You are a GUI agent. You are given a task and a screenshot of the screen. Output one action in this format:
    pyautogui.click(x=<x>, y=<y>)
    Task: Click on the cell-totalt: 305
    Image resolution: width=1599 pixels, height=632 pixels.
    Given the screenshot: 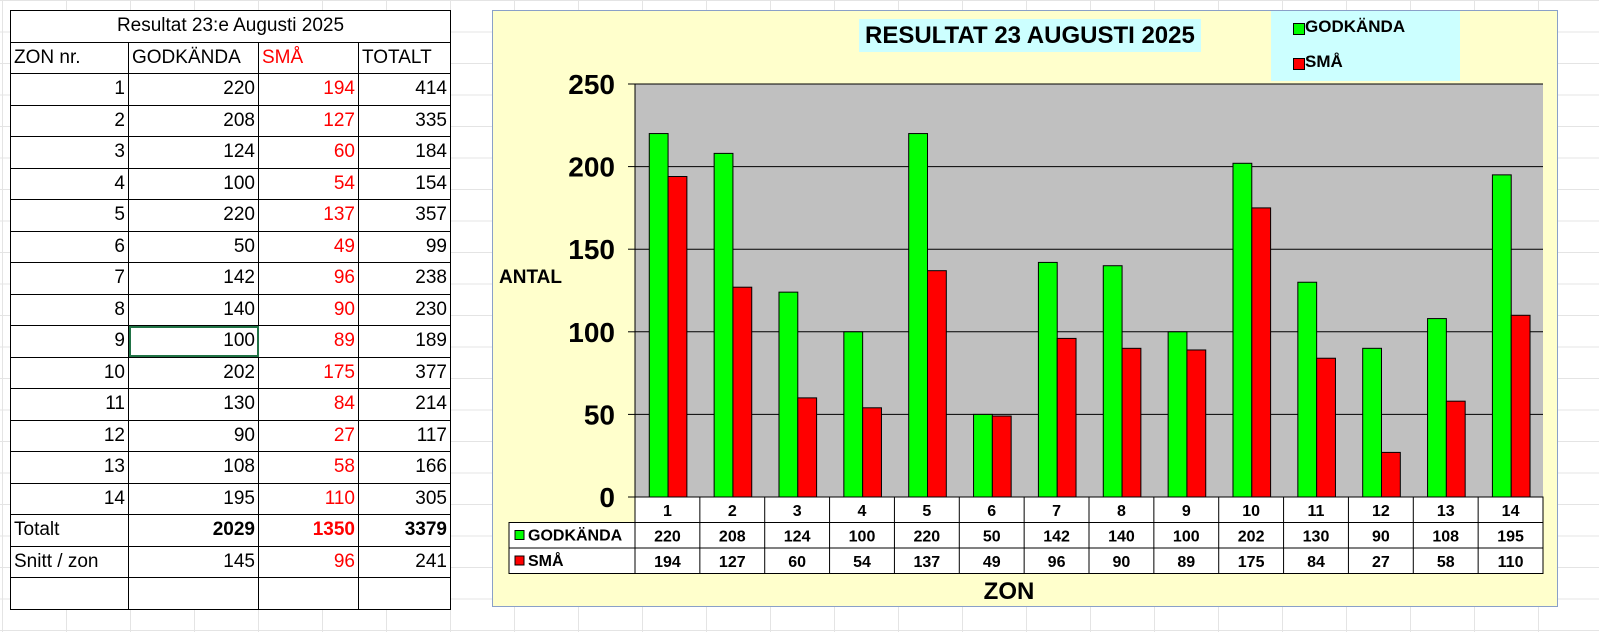 What is the action you would take?
    pyautogui.click(x=404, y=498)
    